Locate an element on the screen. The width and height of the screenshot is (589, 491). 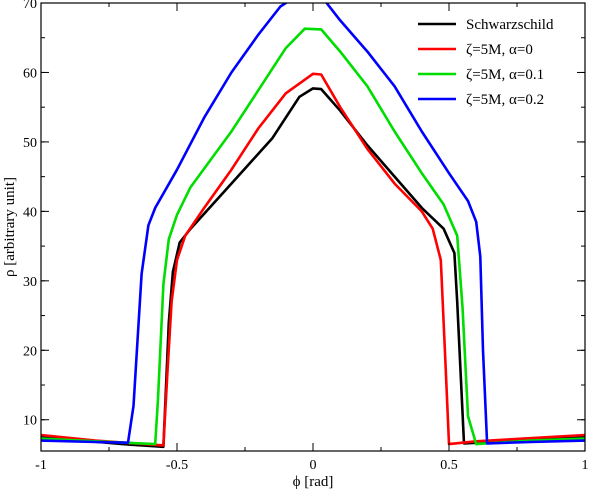
legend-label-2: ζ=5M, α=0.1 is located at coordinates (505, 75).